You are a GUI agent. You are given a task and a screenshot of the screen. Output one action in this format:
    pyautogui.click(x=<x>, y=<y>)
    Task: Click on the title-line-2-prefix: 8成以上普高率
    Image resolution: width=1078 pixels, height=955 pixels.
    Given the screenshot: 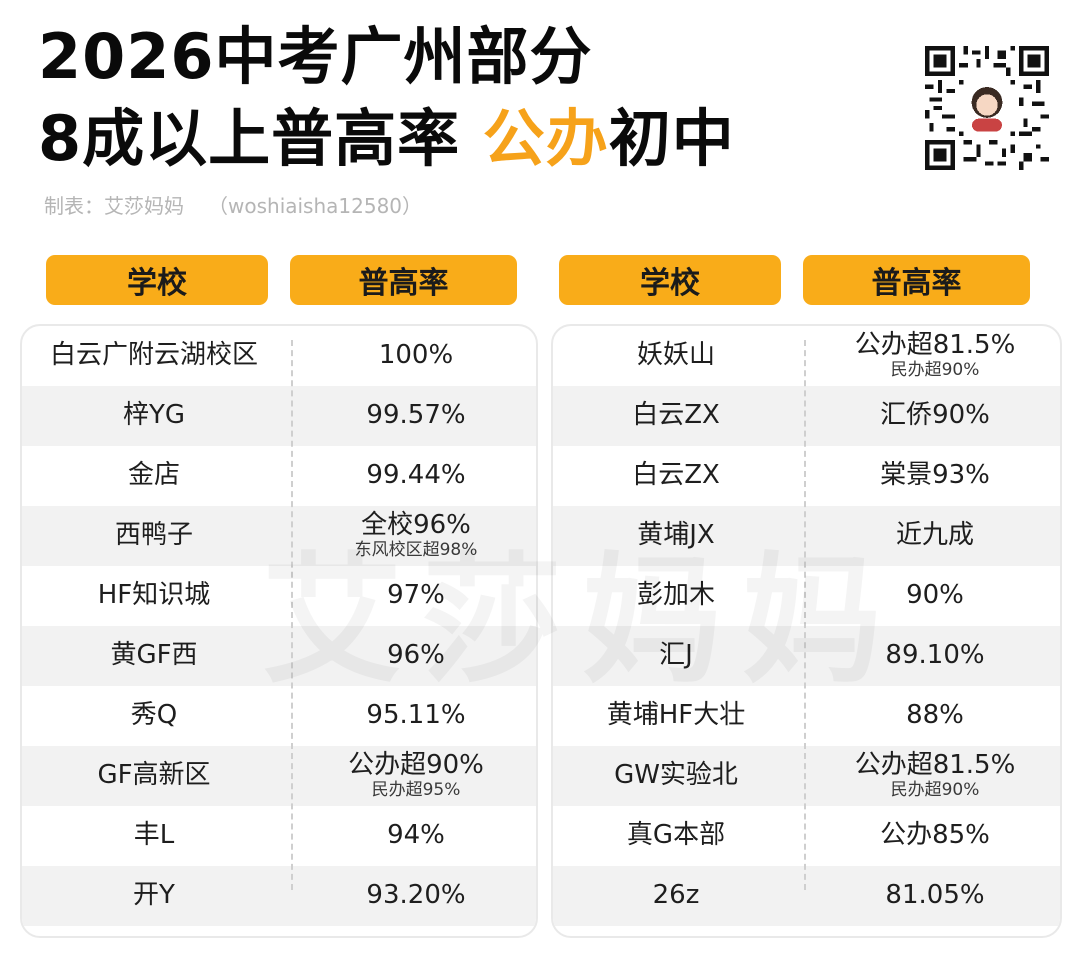 What is the action you would take?
    pyautogui.click(x=260, y=138)
    